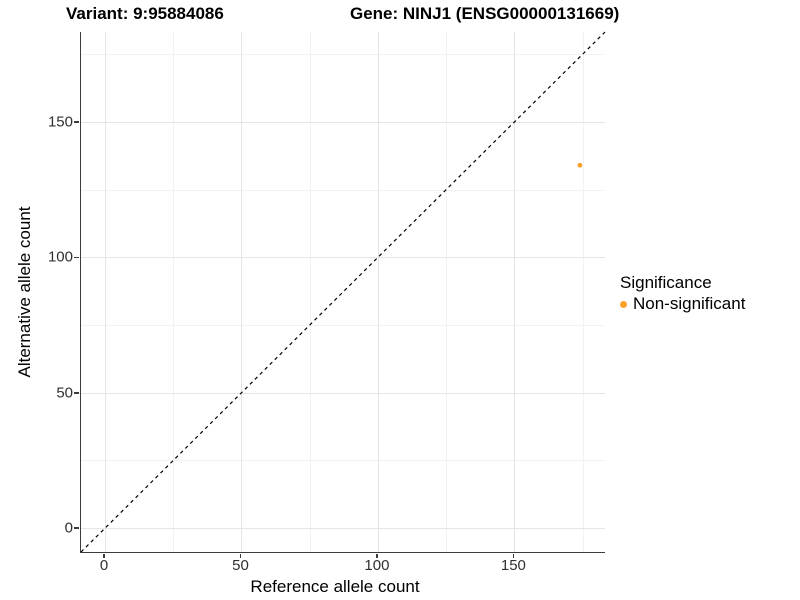 This screenshot has width=800, height=600. What do you see at coordinates (580, 165) in the screenshot?
I see `data-point` at bounding box center [580, 165].